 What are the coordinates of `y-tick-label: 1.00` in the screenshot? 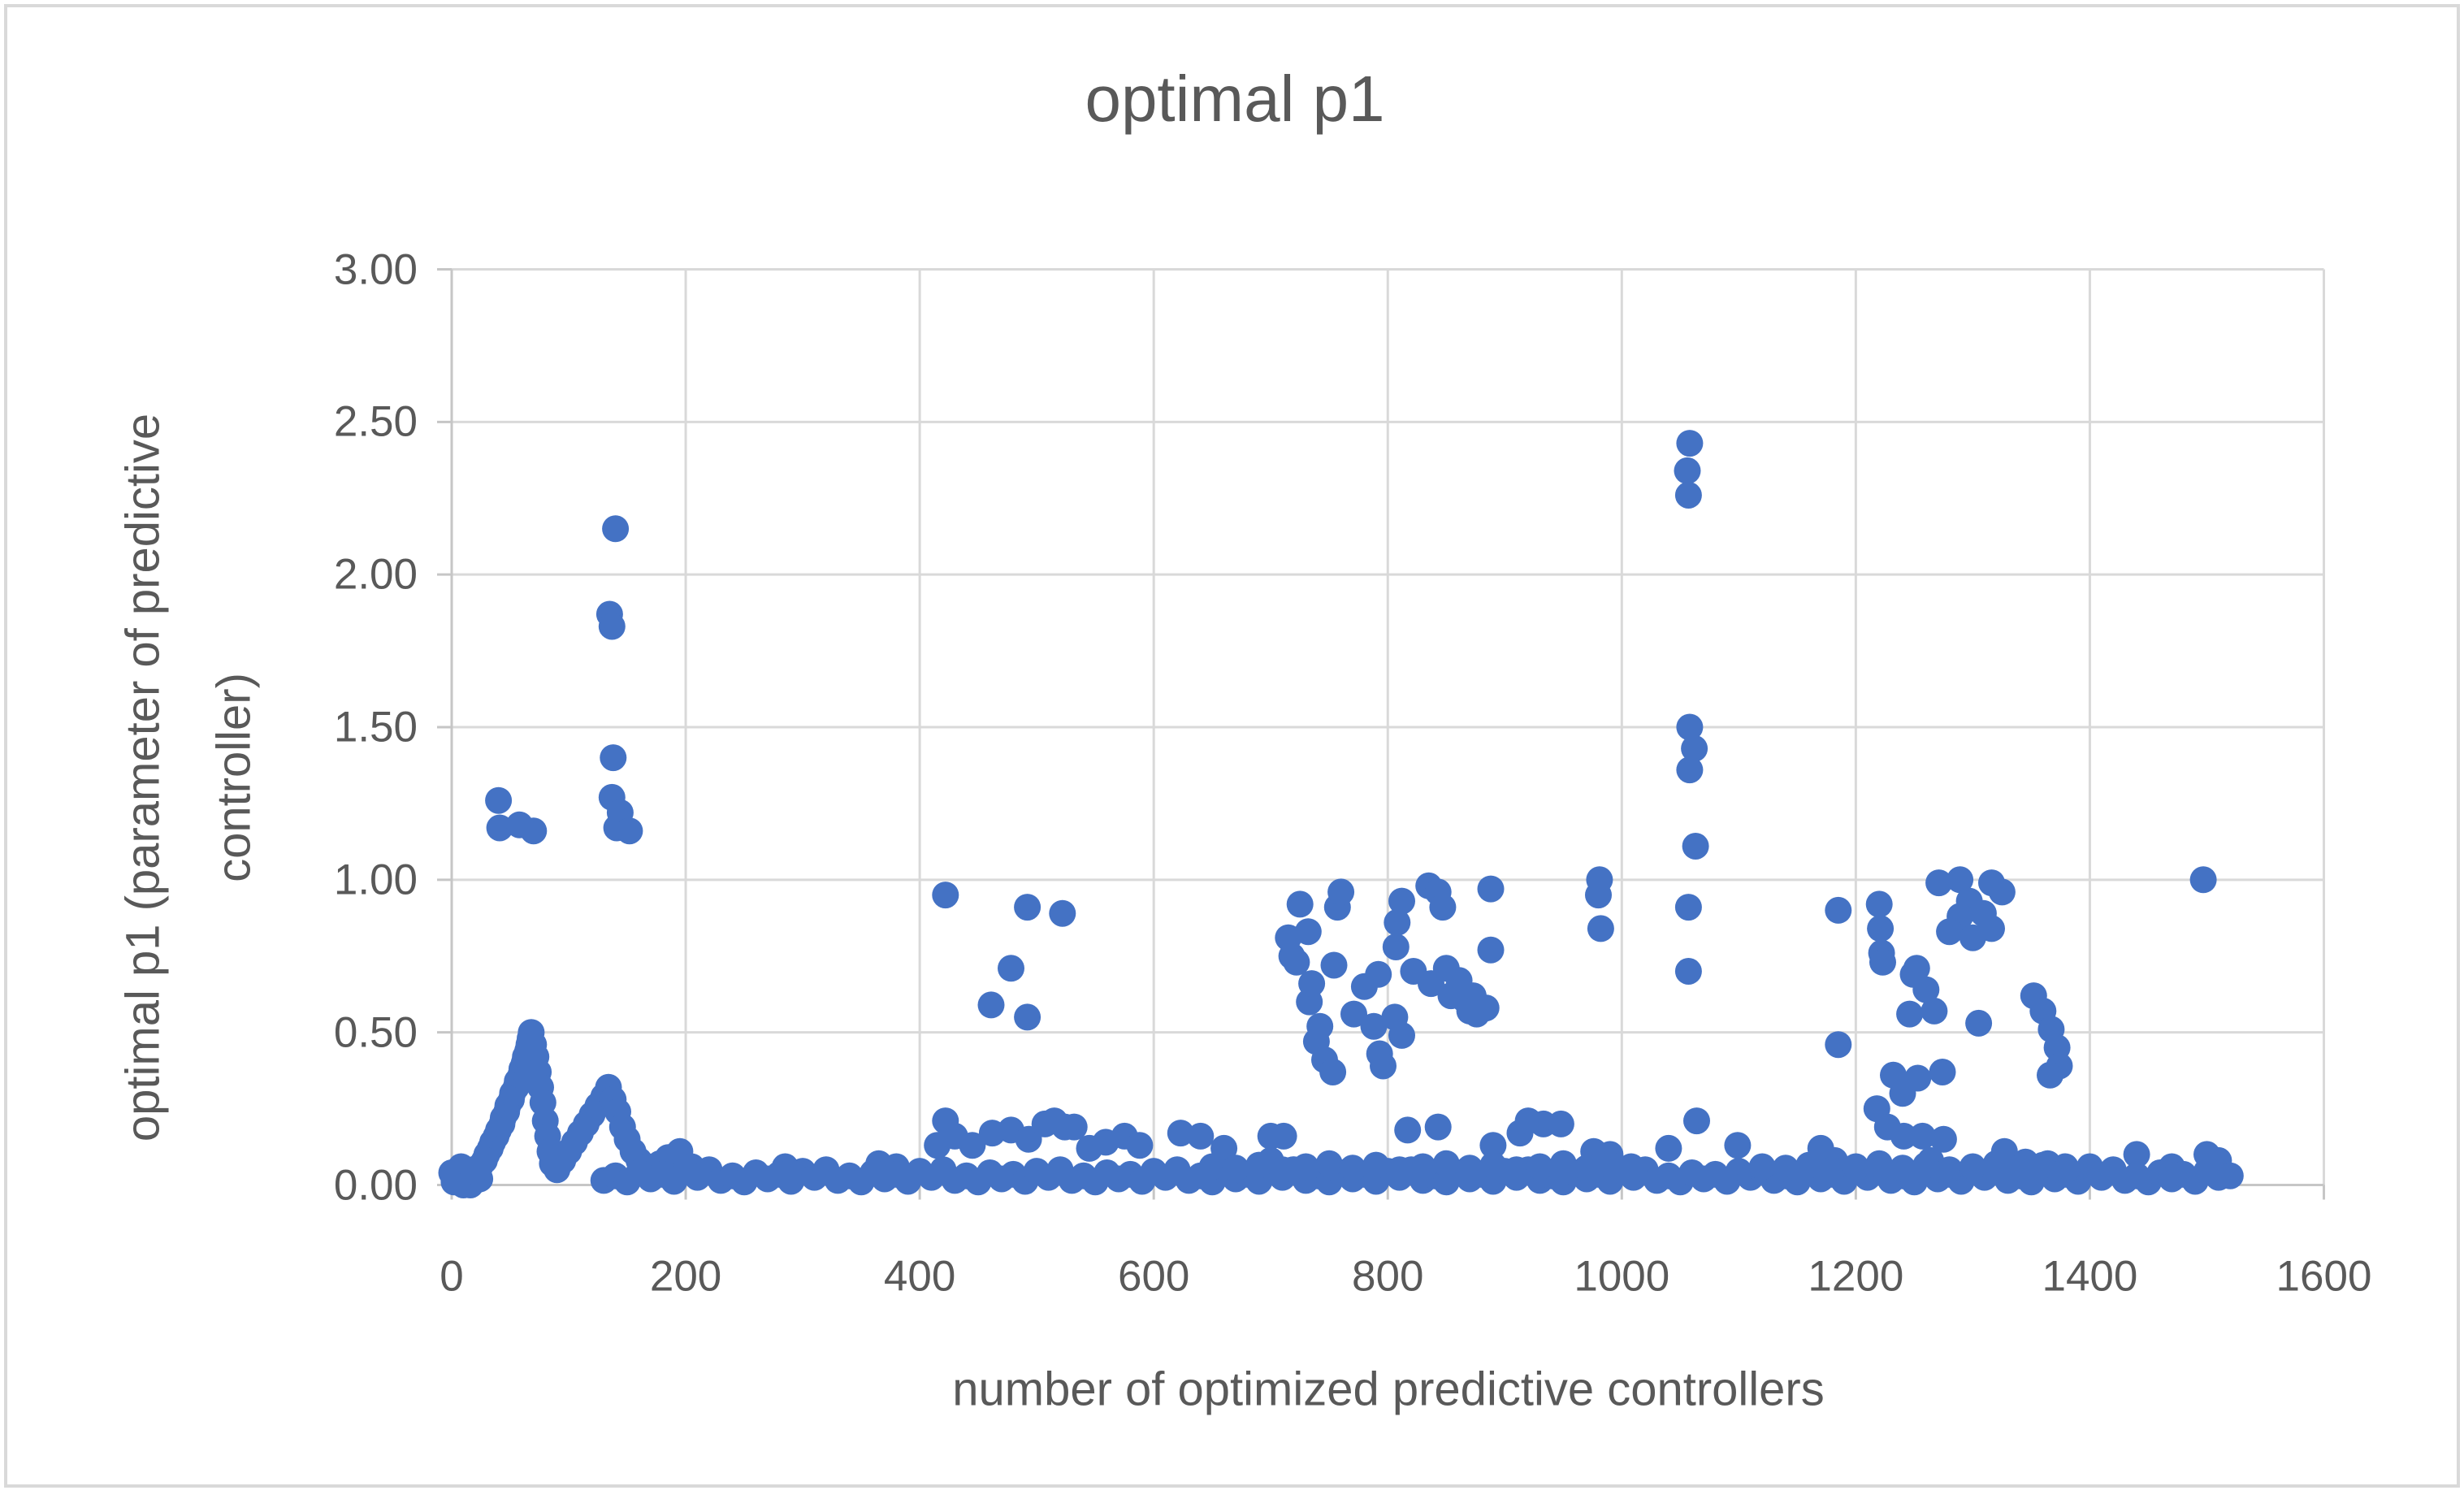 It's located at (375, 880).